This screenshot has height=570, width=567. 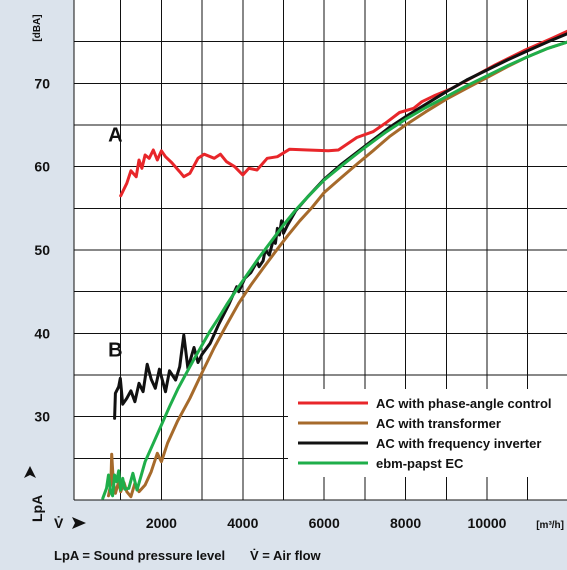 I want to click on curve-label: A, so click(x=115, y=136).